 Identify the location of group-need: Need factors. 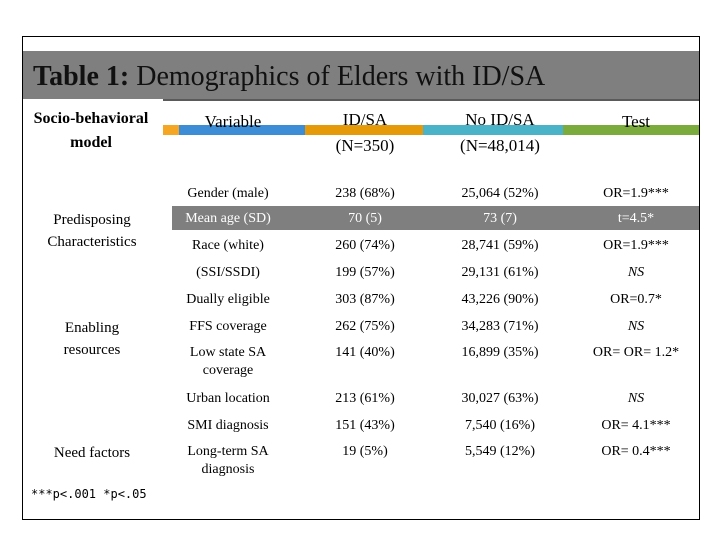
(92, 453).